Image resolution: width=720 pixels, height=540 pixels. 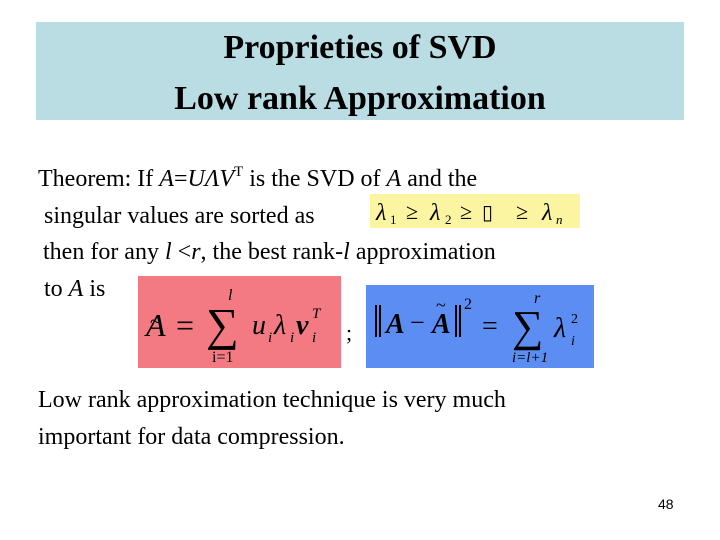 I want to click on v-transpose: T, so click(x=317, y=314).